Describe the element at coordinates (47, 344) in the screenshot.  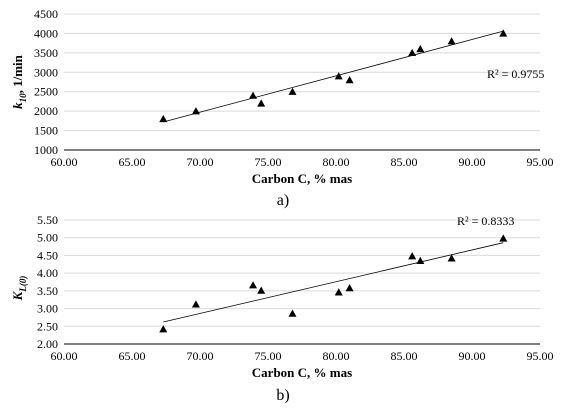
I see `chart-b-y-tick-label: 2.00` at that location.